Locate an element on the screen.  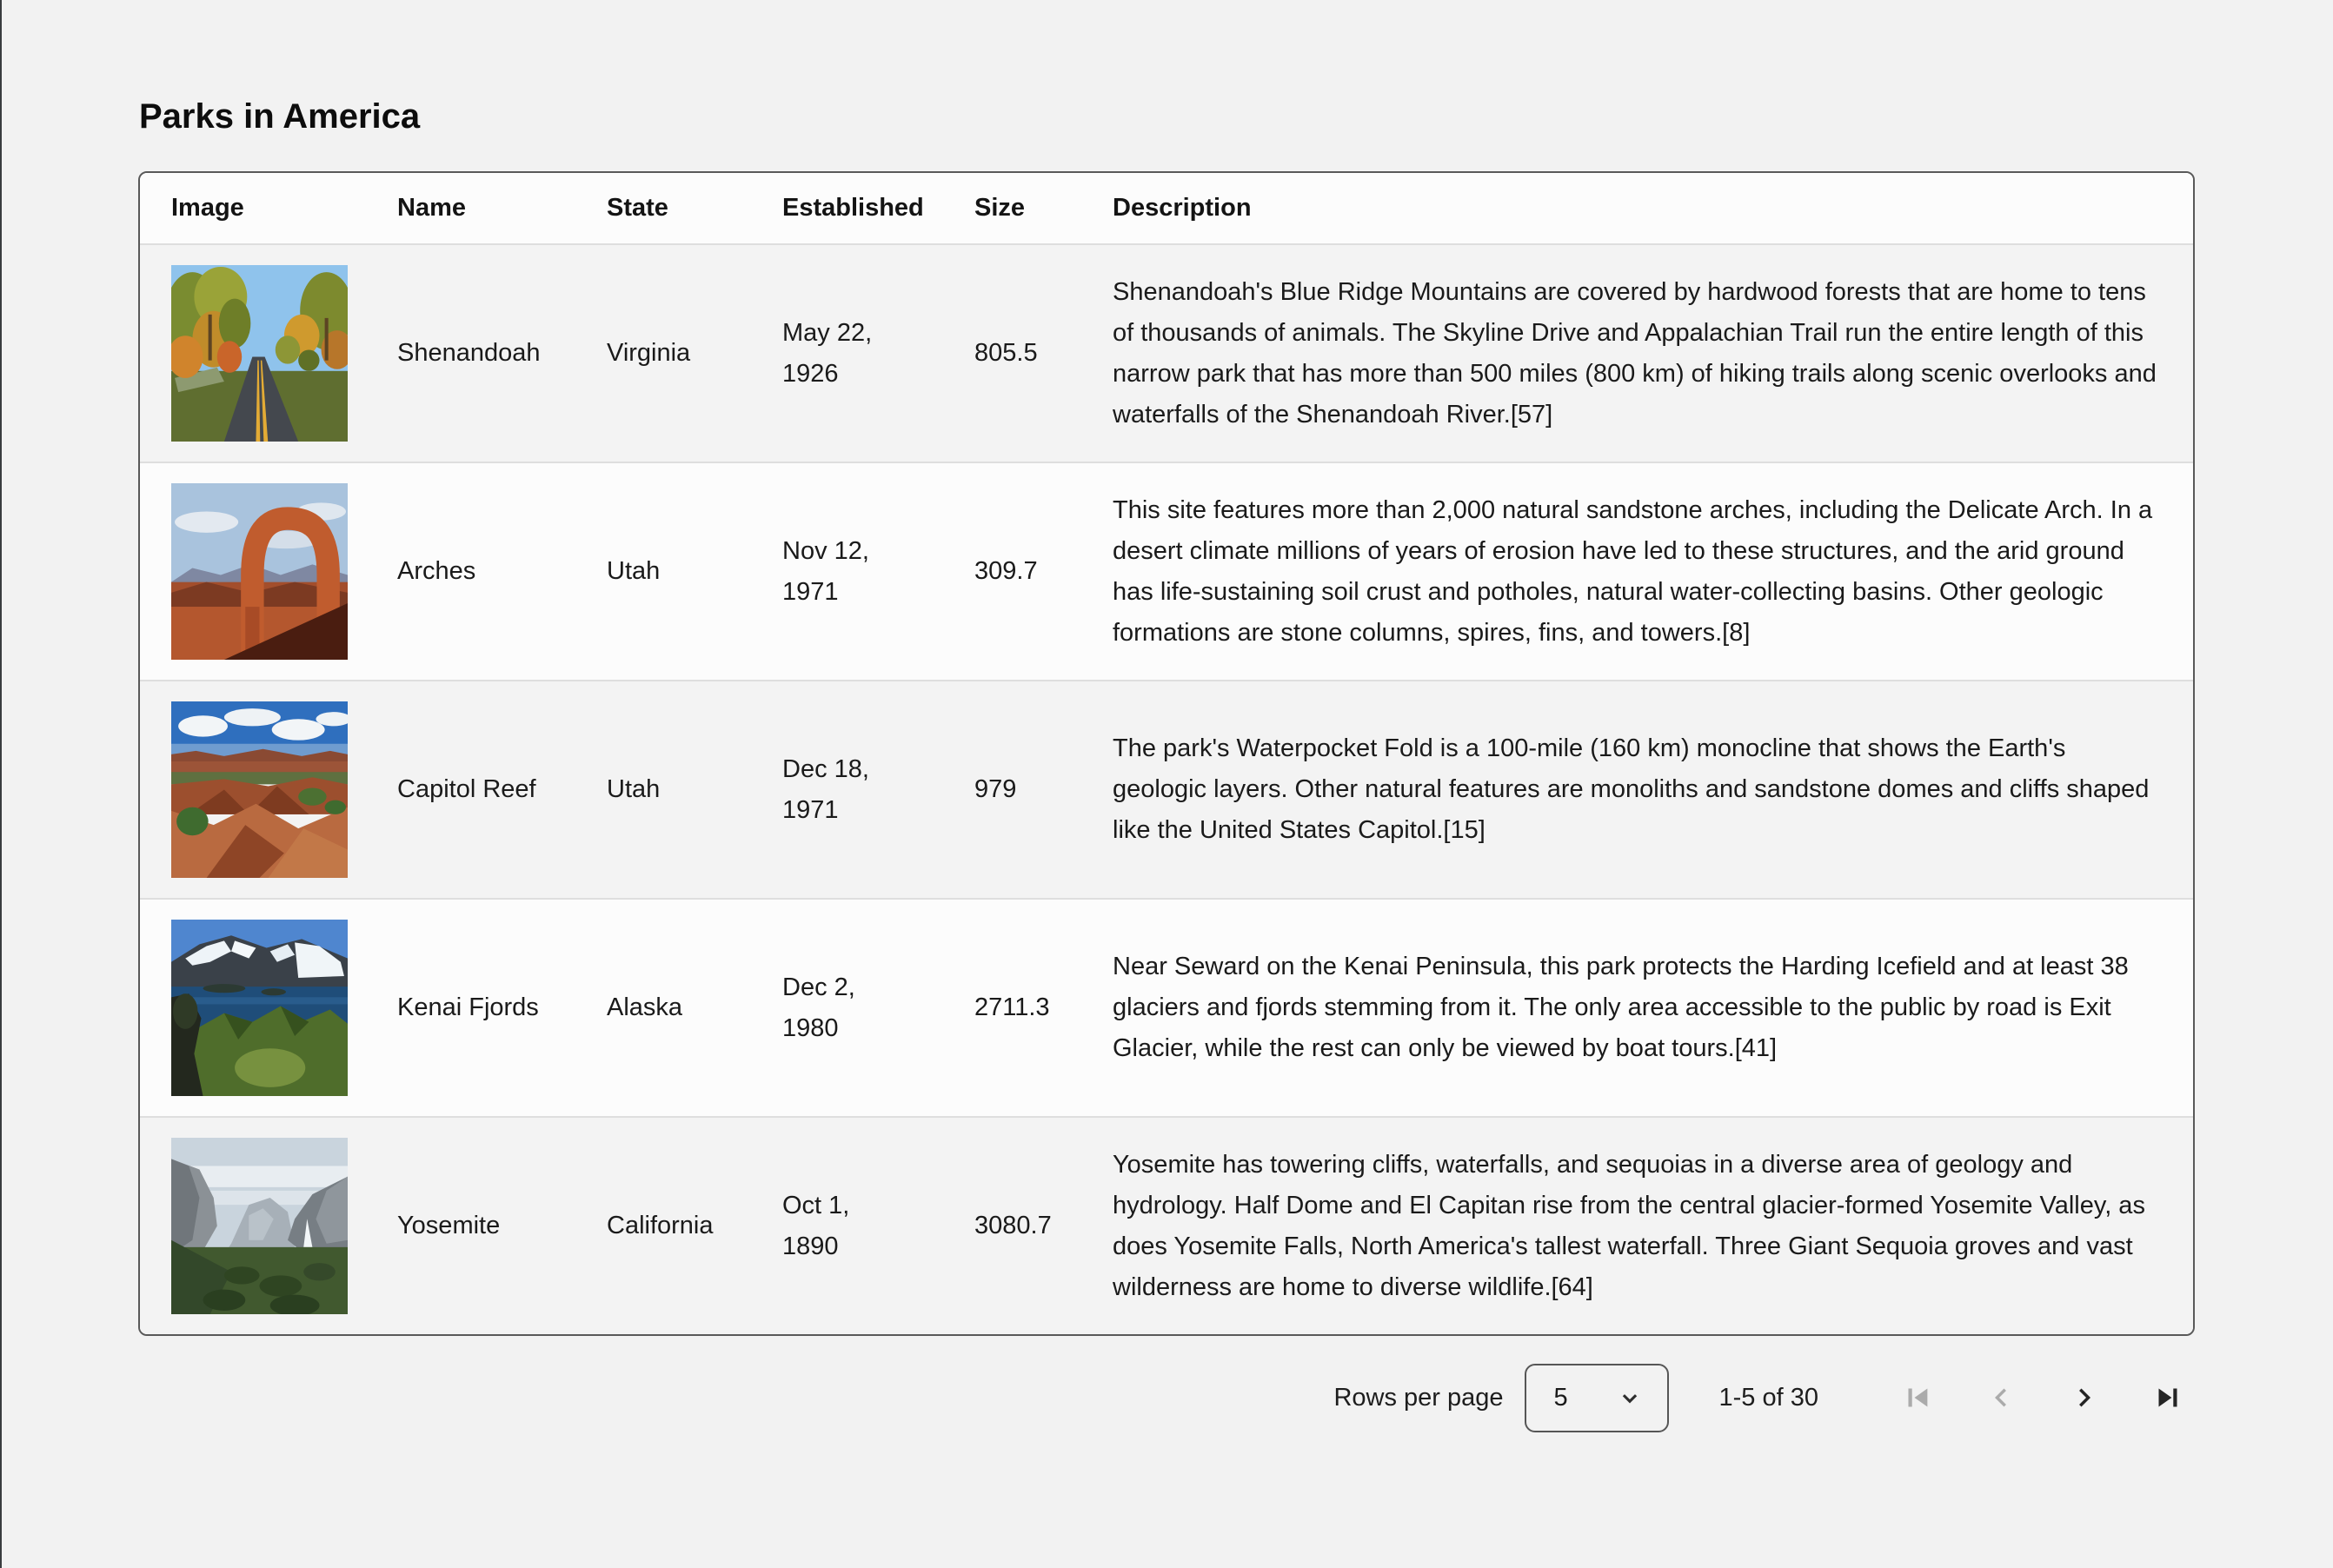
next-page-button is located at coordinates (2085, 1398).